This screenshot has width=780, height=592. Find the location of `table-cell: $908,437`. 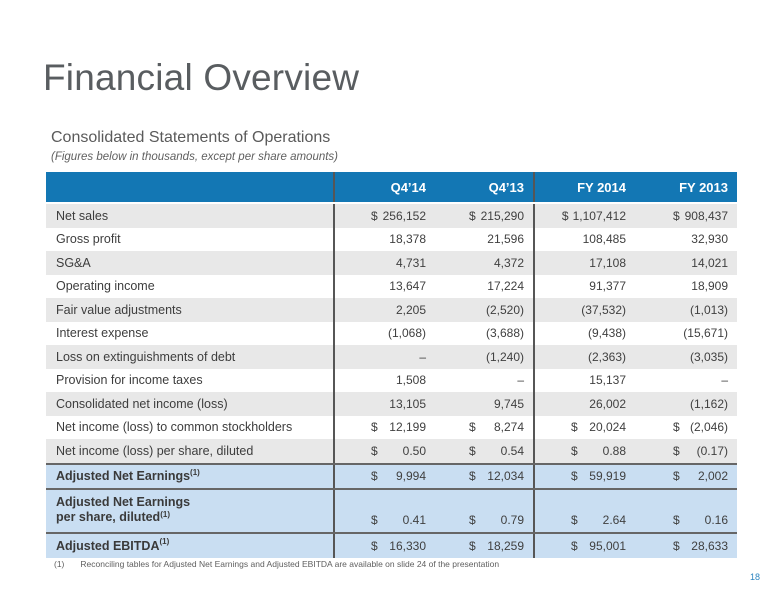

table-cell: $908,437 is located at coordinates (686, 216).